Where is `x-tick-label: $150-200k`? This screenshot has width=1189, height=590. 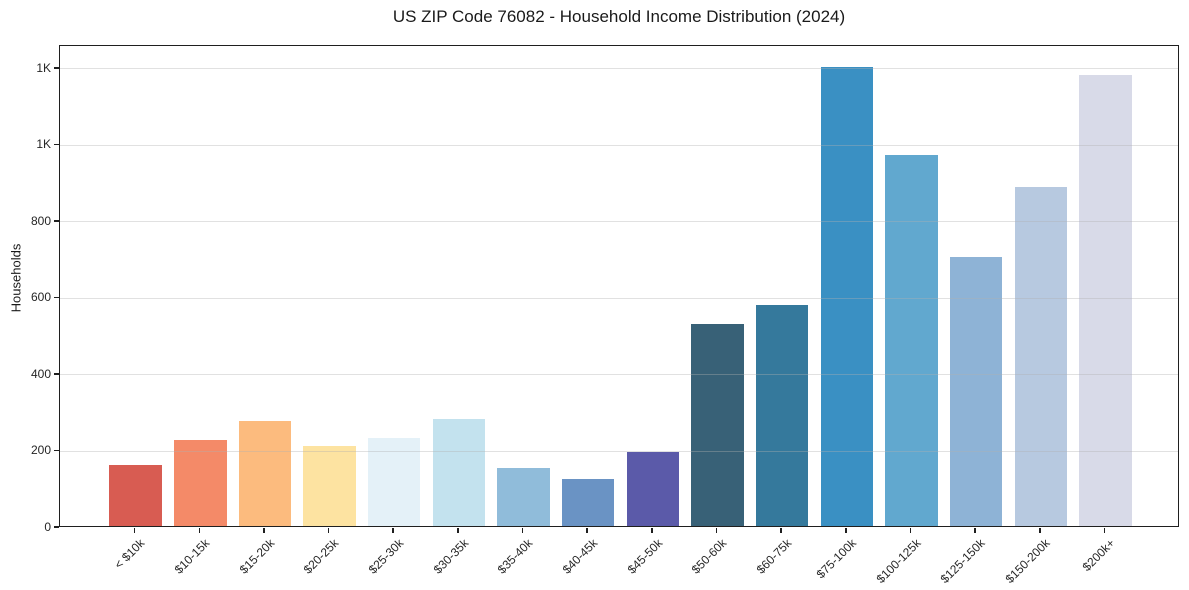
x-tick-label: $150-200k is located at coordinates (1027, 561).